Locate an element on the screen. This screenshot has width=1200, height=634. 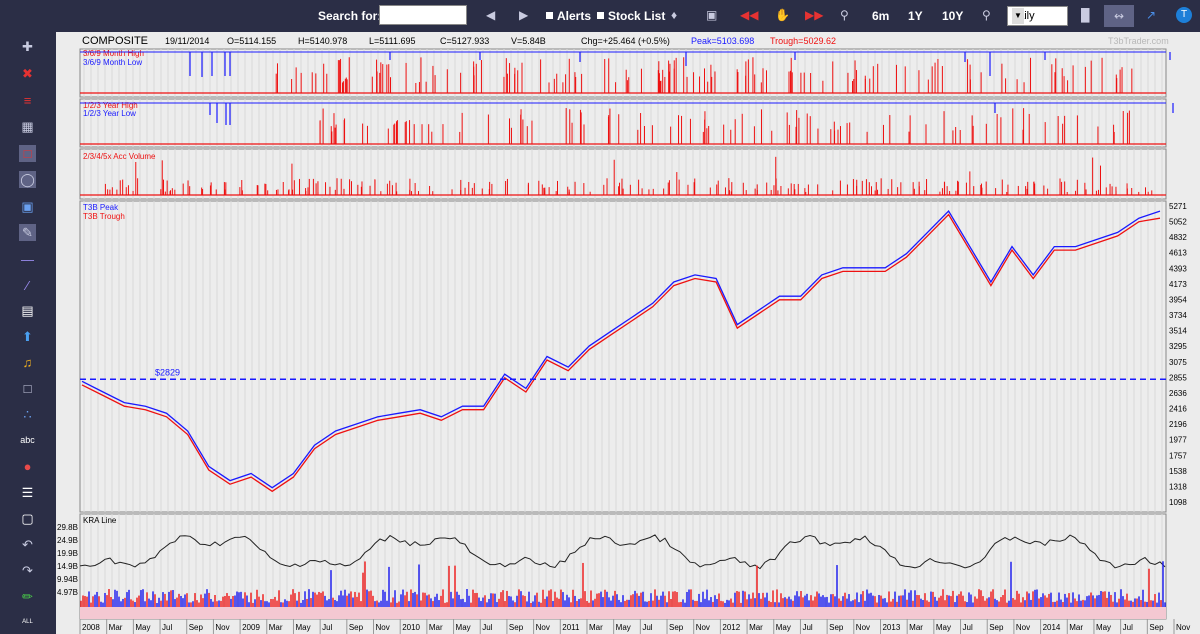
price-tick-label: 4613 is located at coordinates (1178, 253).